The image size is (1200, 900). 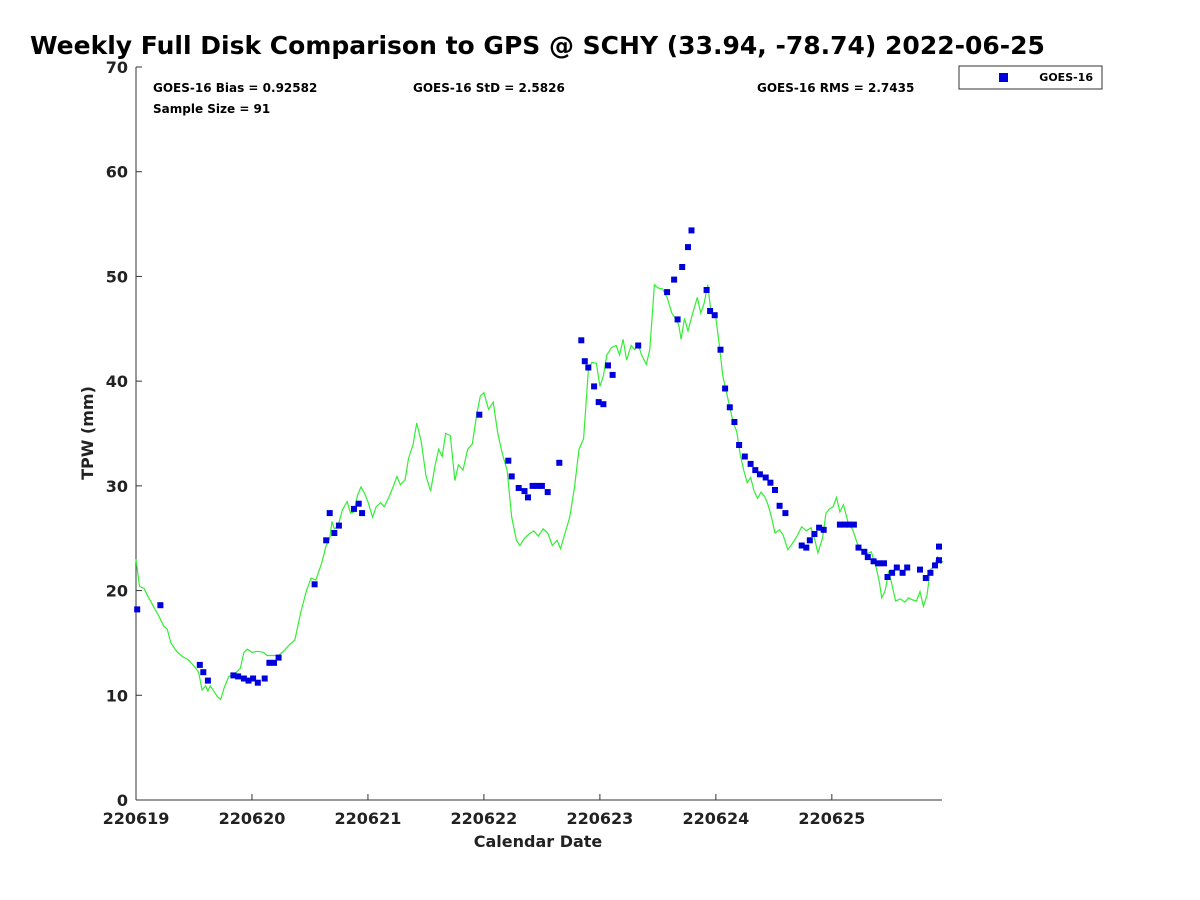 I want to click on y-axis-ticks: 0 10 20 30 40 50 60 70, so click(x=124, y=434).